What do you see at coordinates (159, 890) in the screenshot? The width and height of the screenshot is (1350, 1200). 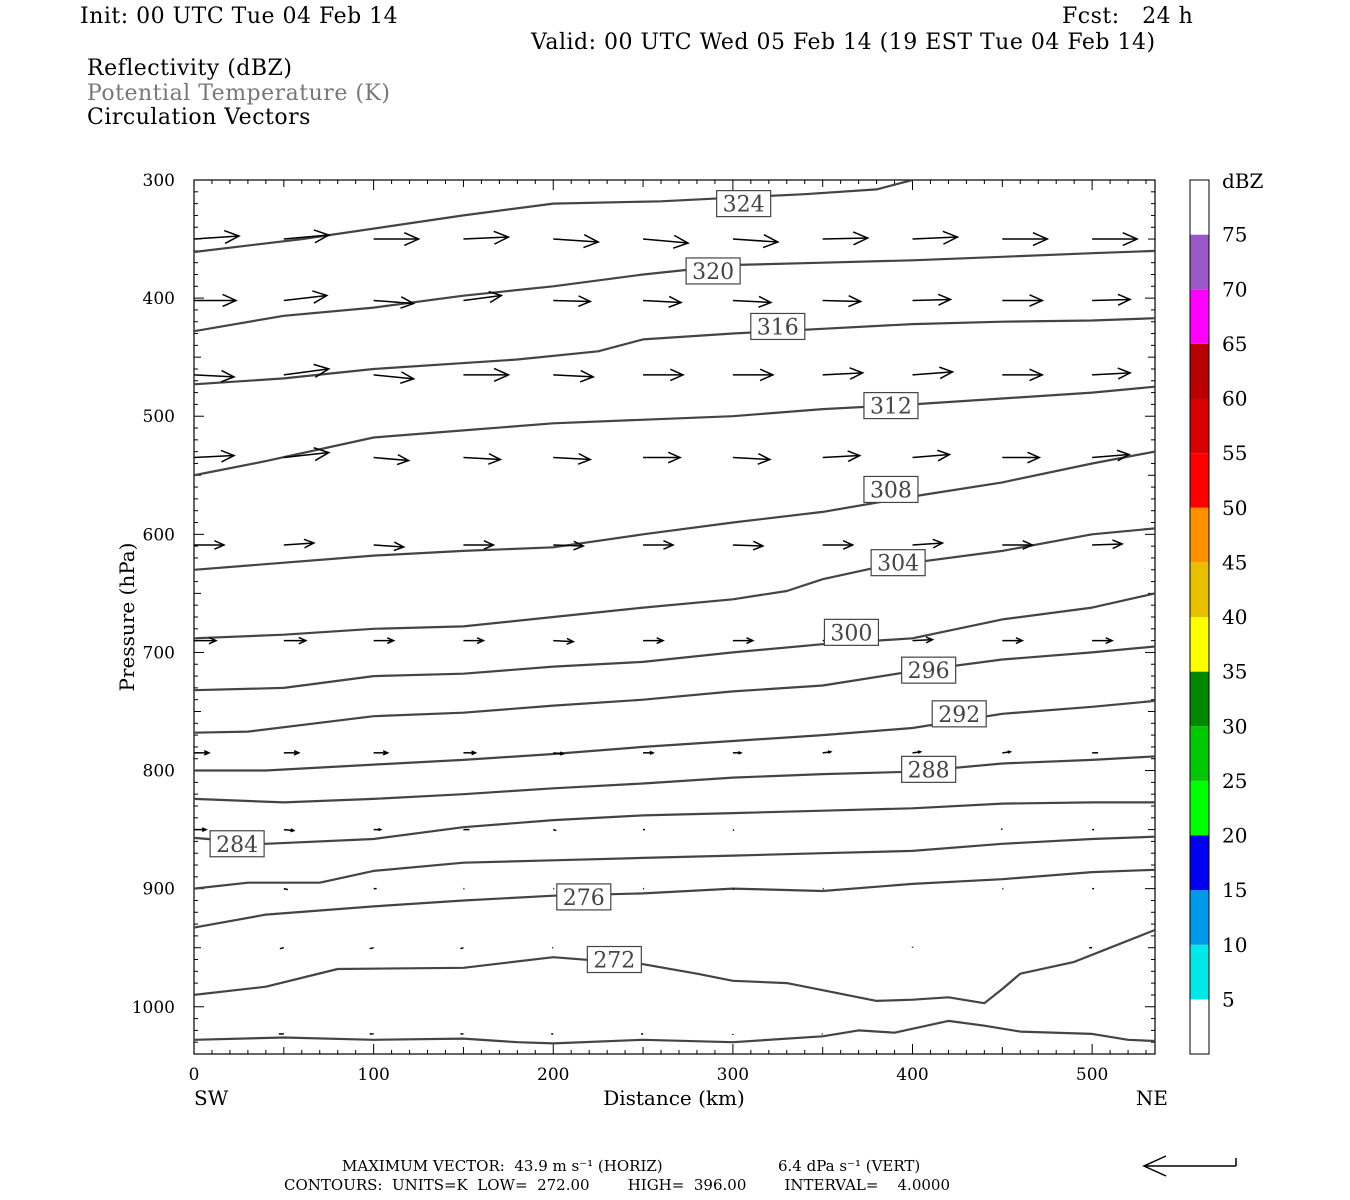 I see `y-tick-label: 900` at bounding box center [159, 890].